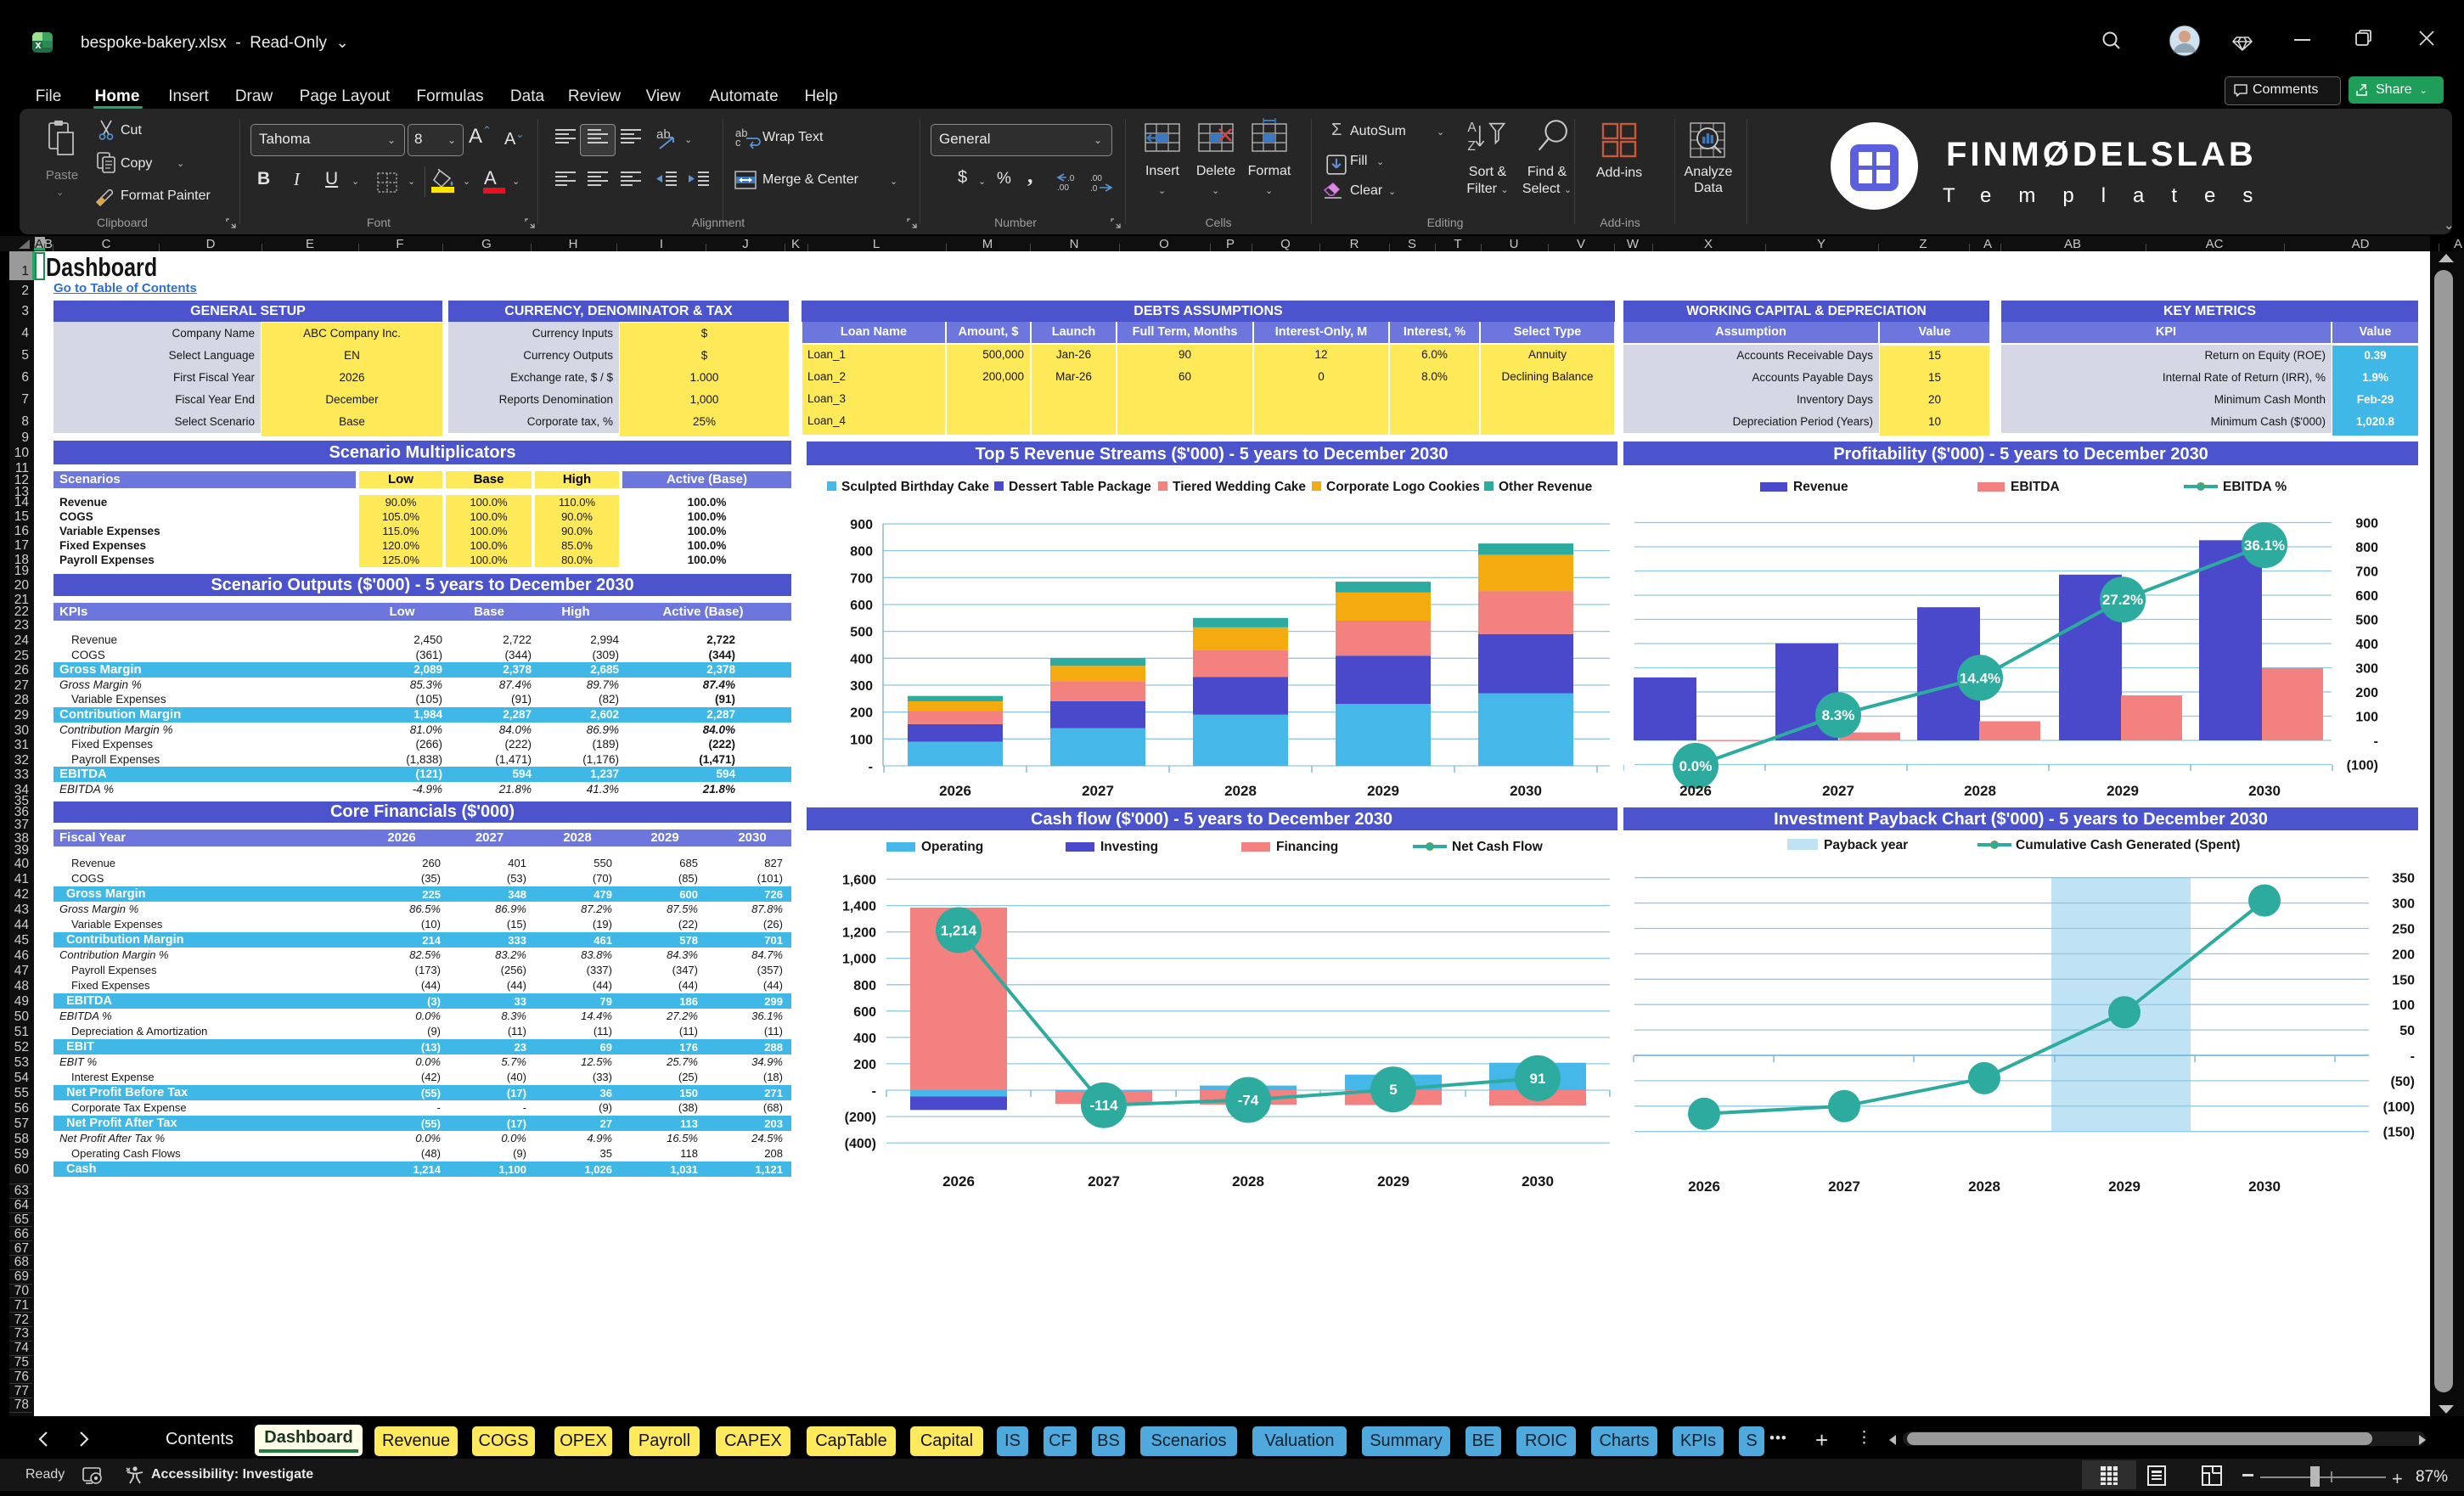 This screenshot has height=1496, width=2464. What do you see at coordinates (1307, 847) in the screenshot?
I see `svg-text: Financing` at bounding box center [1307, 847].